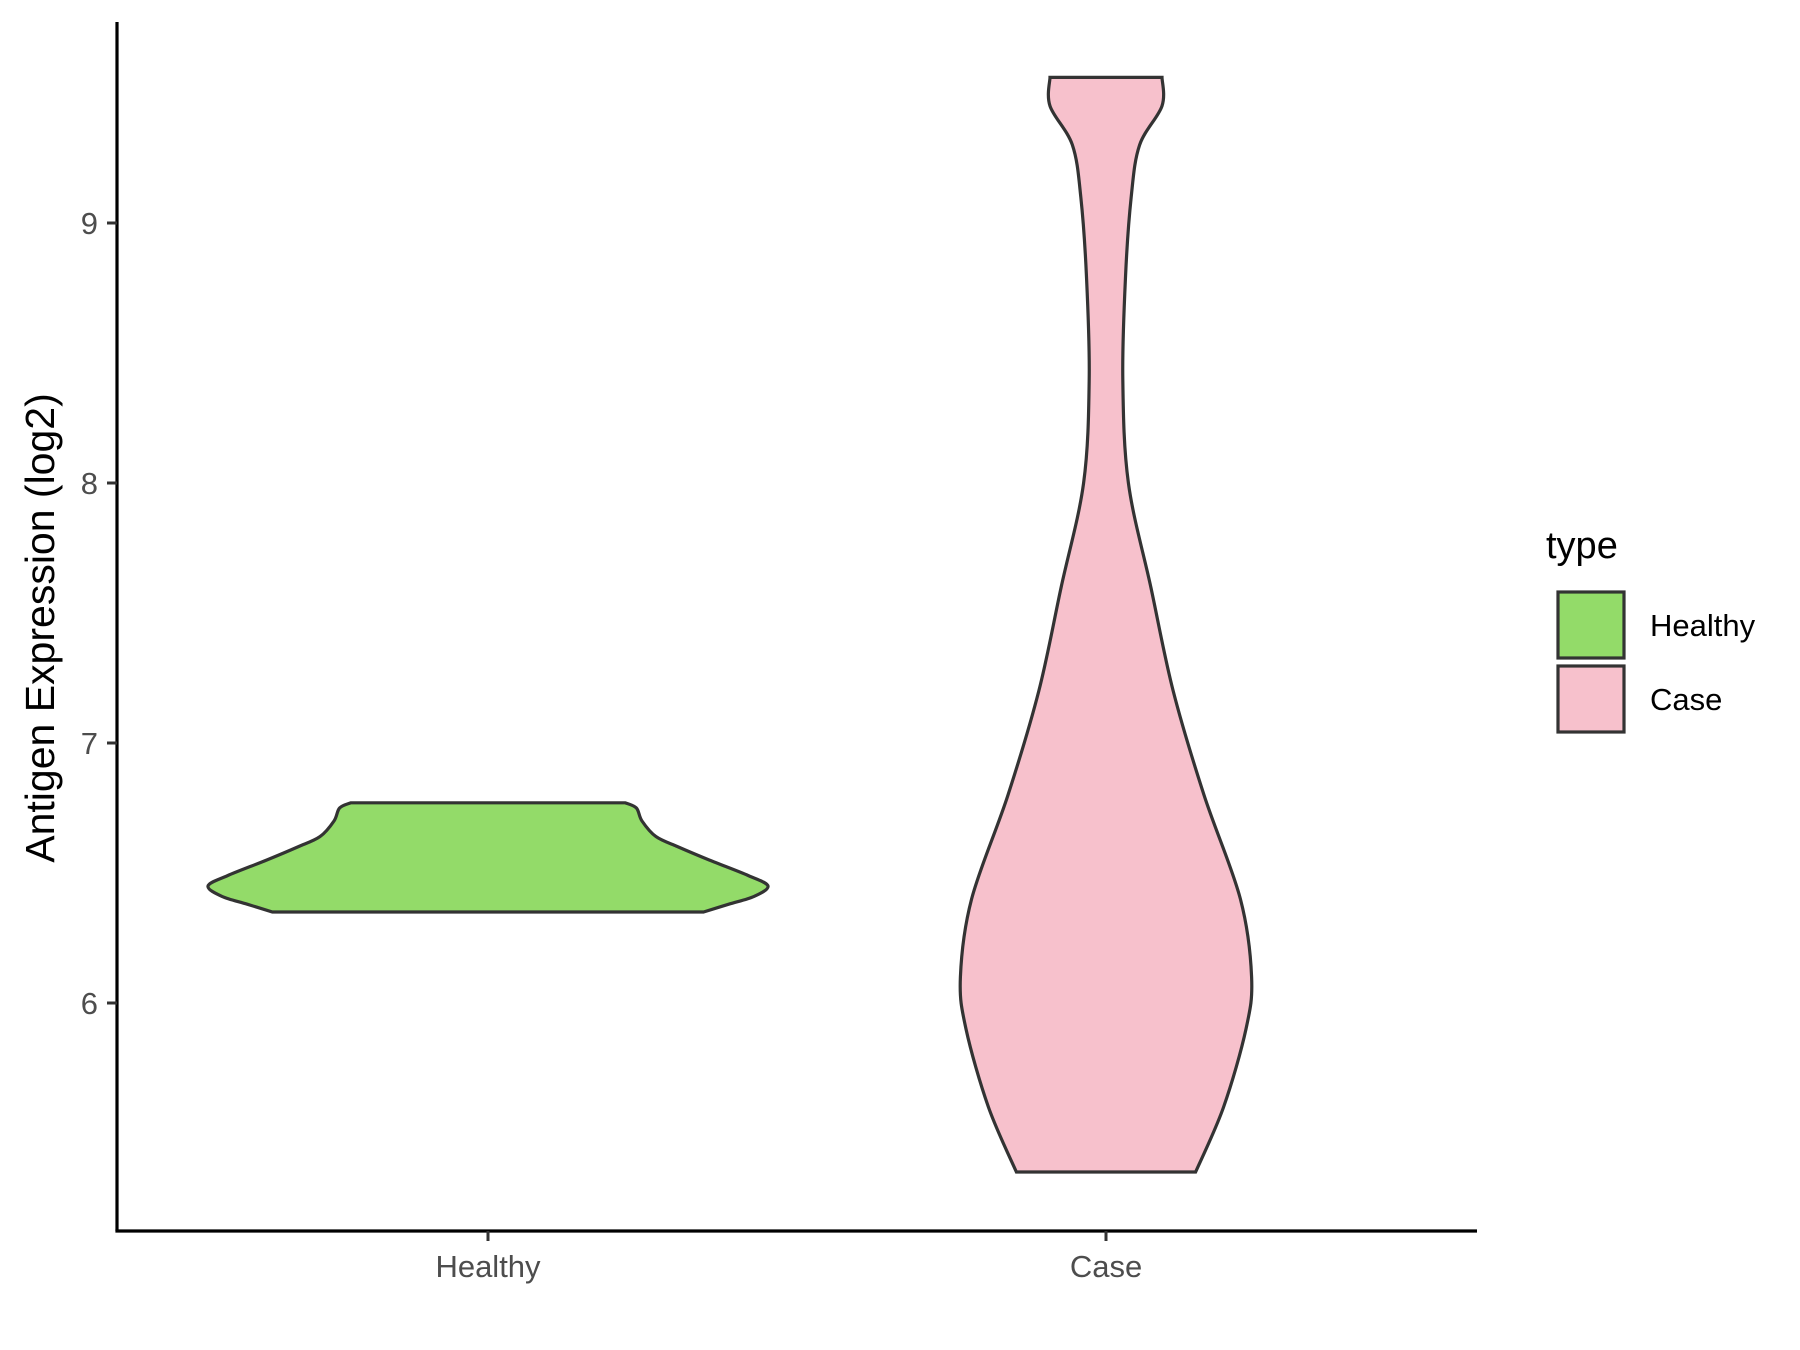 The image size is (1800, 1350). Describe the element at coordinates (89, 483) in the screenshot. I see `y-tick-label: 8` at that location.